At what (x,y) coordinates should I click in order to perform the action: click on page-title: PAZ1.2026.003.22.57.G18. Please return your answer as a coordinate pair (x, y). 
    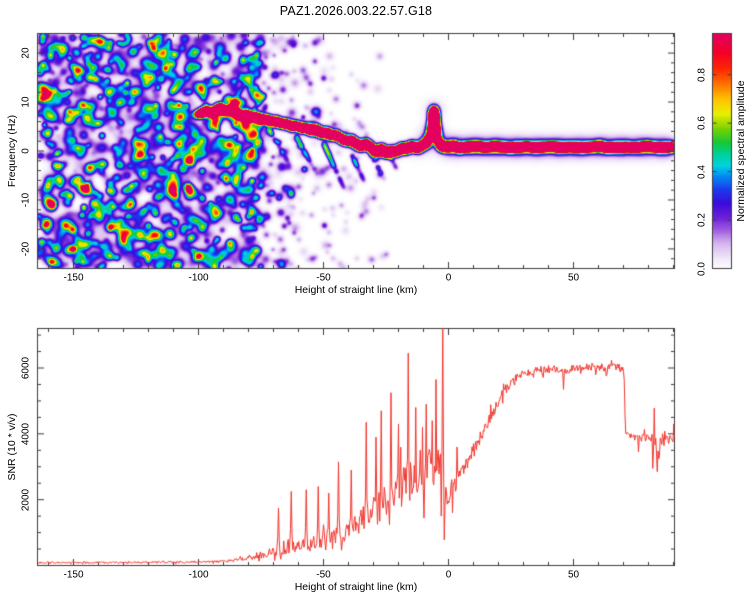
    Looking at the image, I should click on (356, 11).